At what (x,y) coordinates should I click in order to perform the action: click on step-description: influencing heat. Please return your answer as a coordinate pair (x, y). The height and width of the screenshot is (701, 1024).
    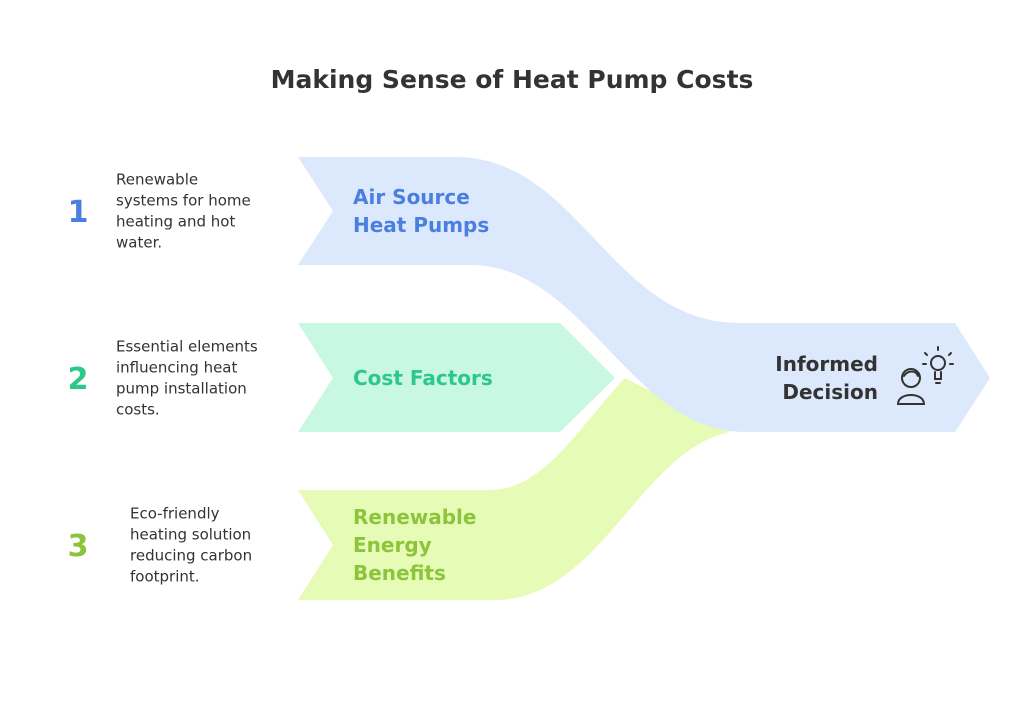
    Looking at the image, I should click on (177, 368).